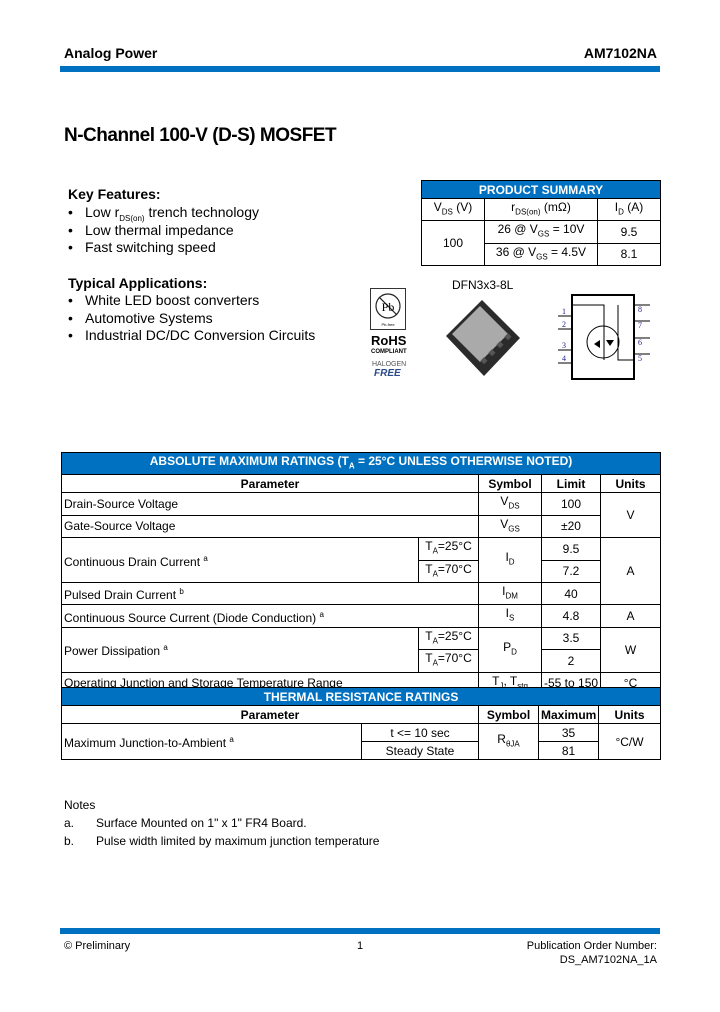 This screenshot has width=720, height=1012. What do you see at coordinates (389, 352) in the screenshot?
I see `compliant-label: COMPLIANT` at bounding box center [389, 352].